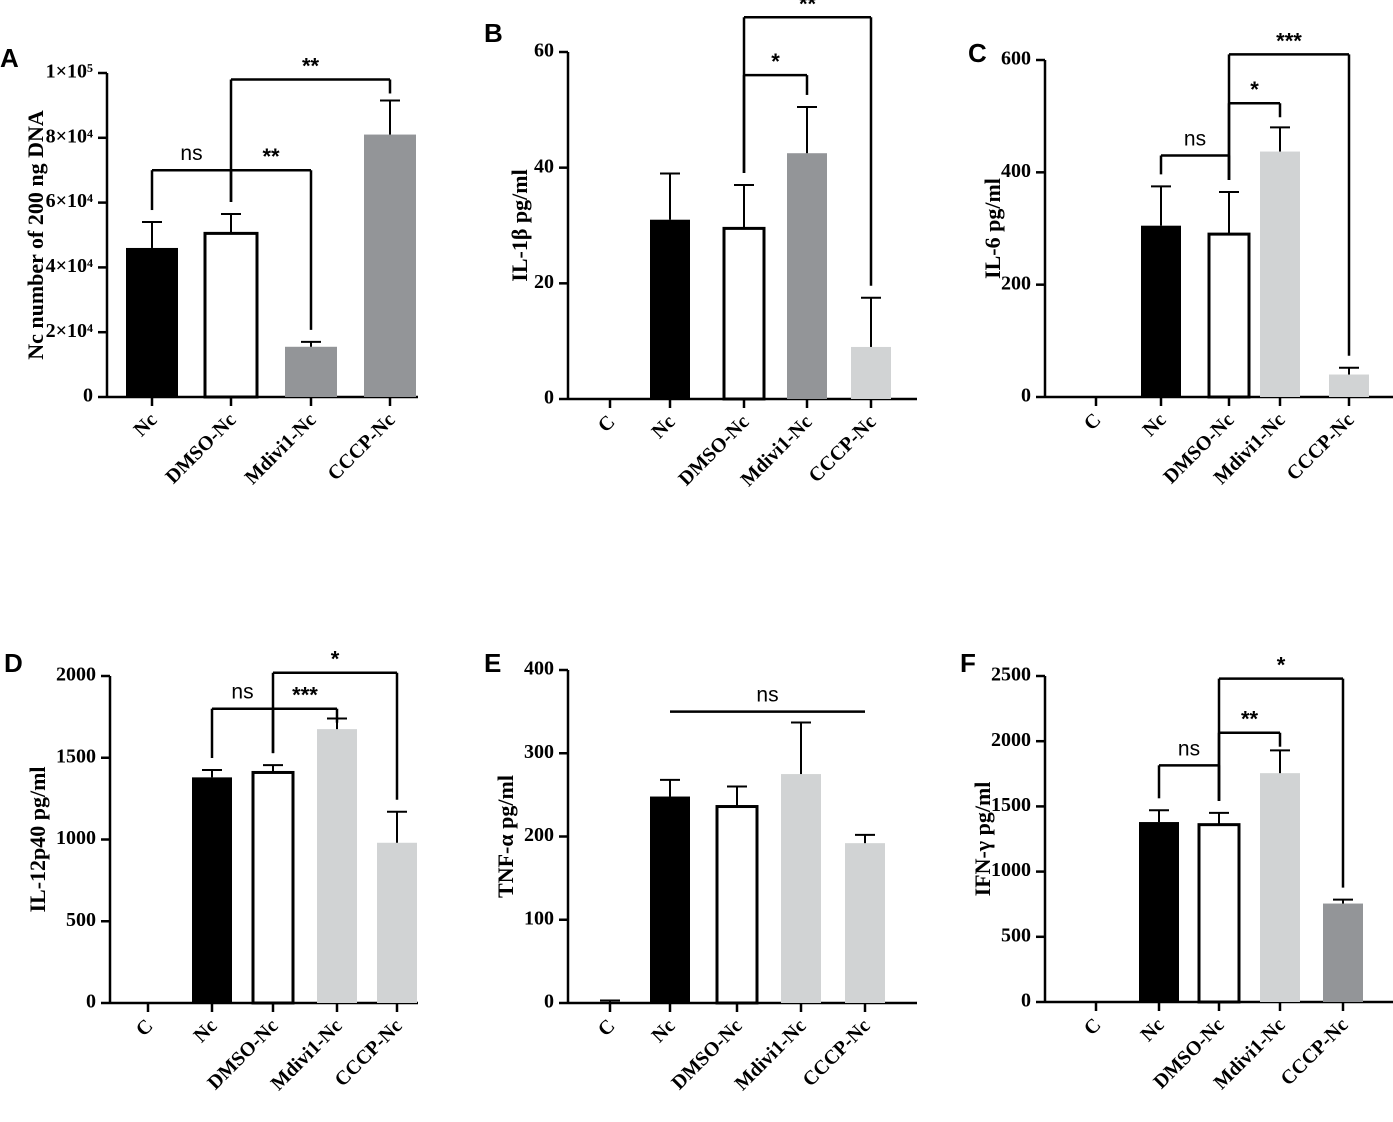 The width and height of the screenshot is (1393, 1122). What do you see at coordinates (607, 1028) in the screenshot?
I see `panel-e-x-tick-label: C` at bounding box center [607, 1028].